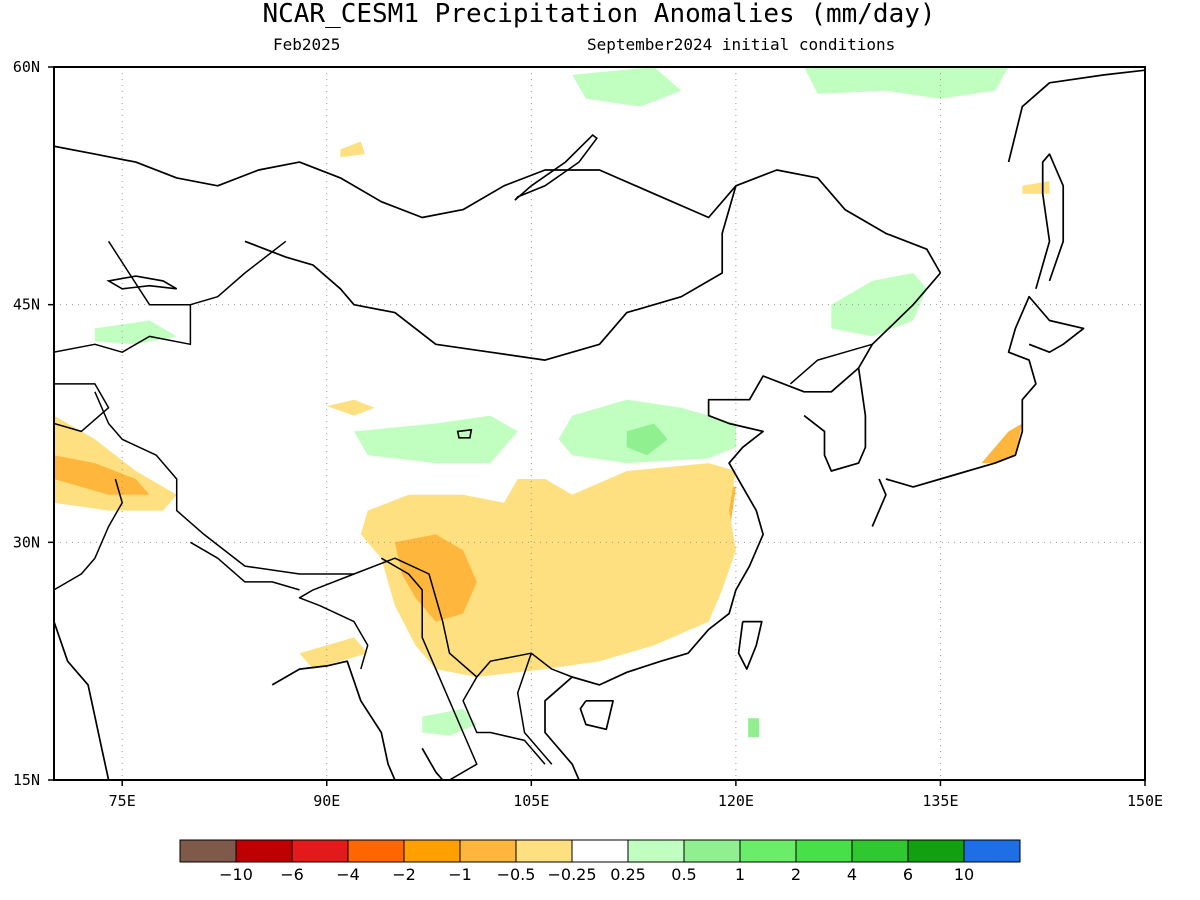  What do you see at coordinates (908, 874) in the screenshot?
I see `colorbar-label: 6` at bounding box center [908, 874].